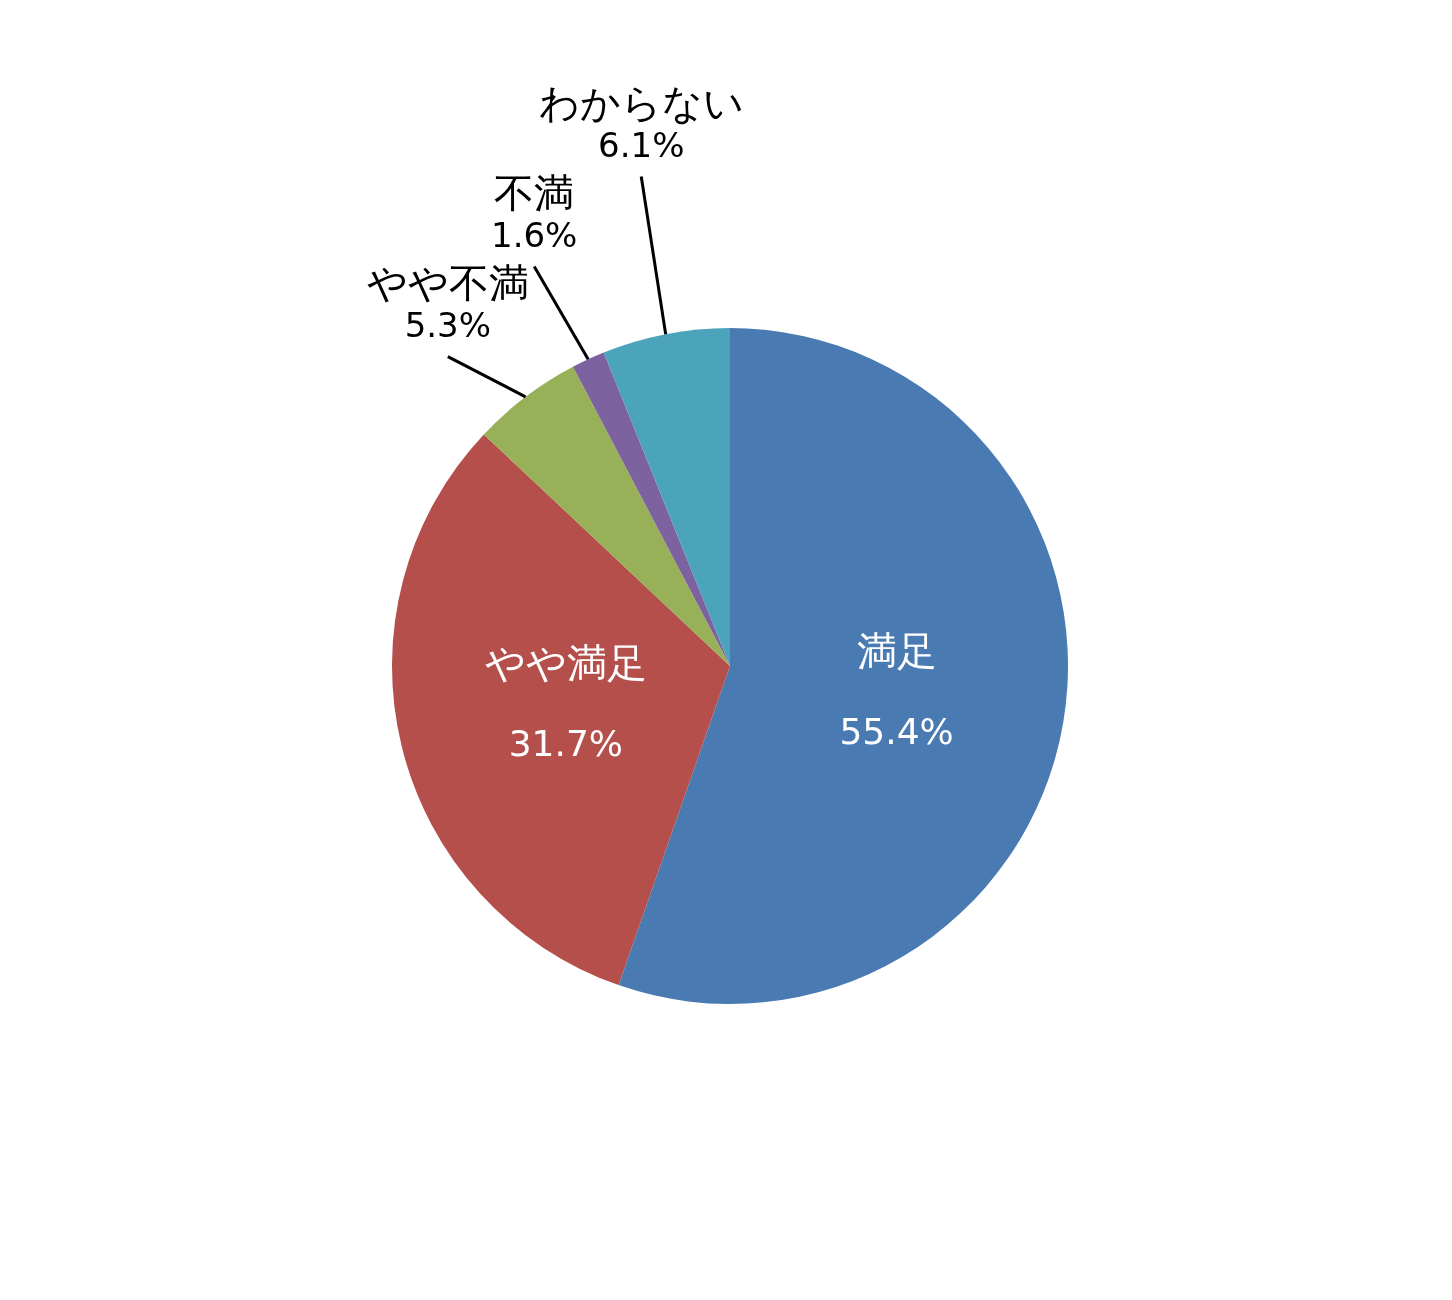 The image size is (1452, 1300). Describe the element at coordinates (641, 145) in the screenshot. I see `data-label: 6.1%` at that location.